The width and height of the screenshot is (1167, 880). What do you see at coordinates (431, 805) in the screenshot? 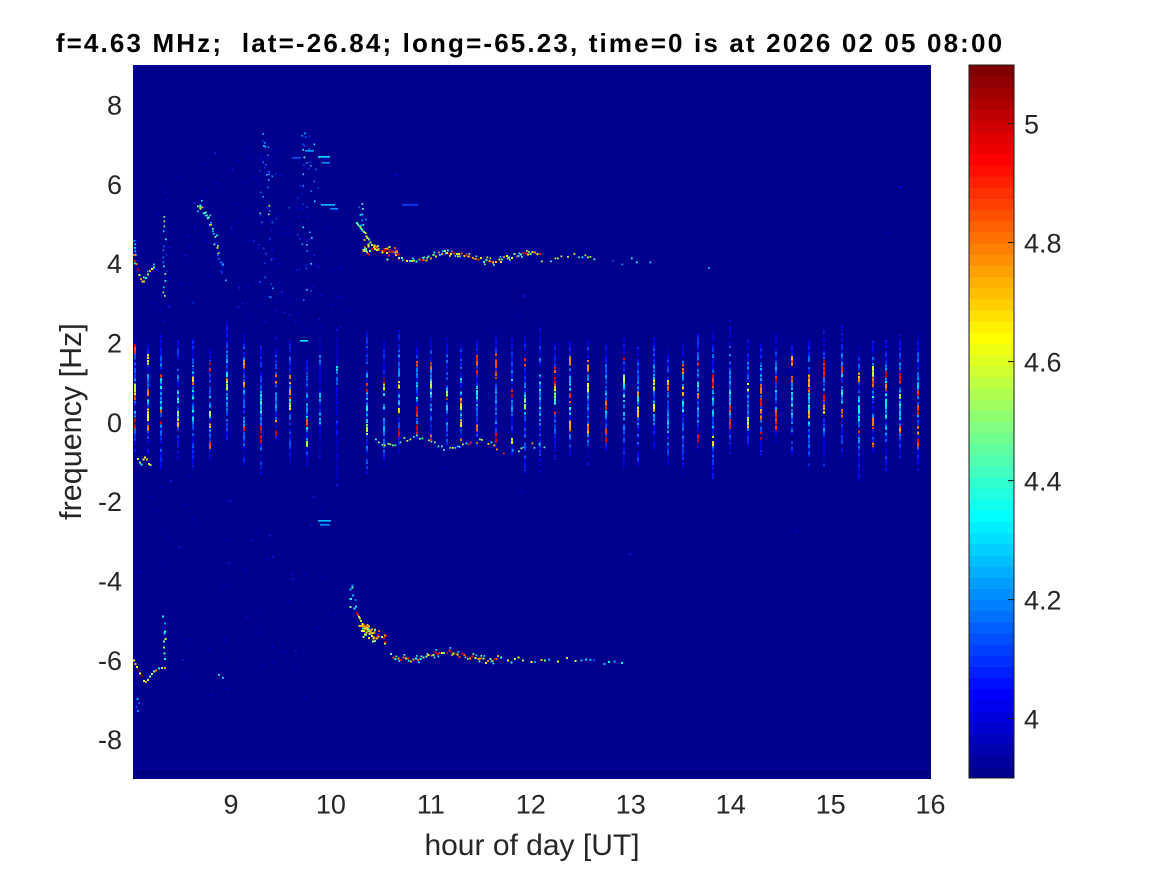
I see `svg-text: 11` at bounding box center [431, 805].